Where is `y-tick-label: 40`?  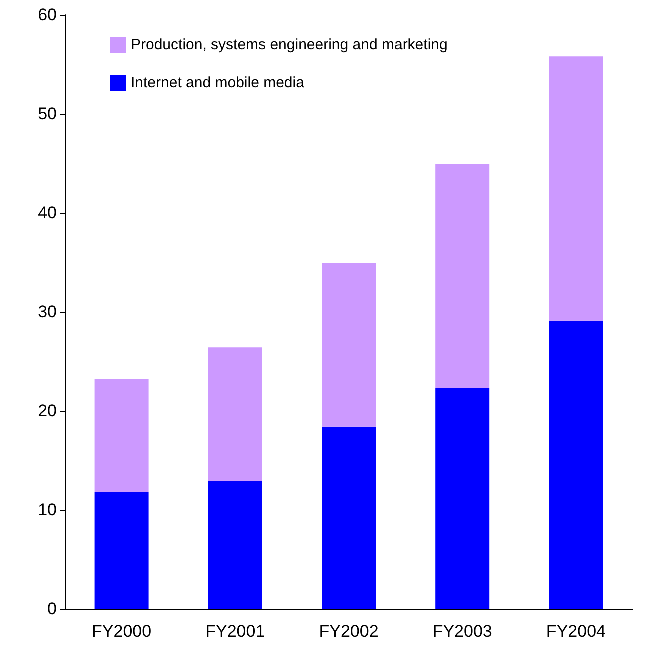 y-tick-label: 40 is located at coordinates (47, 213).